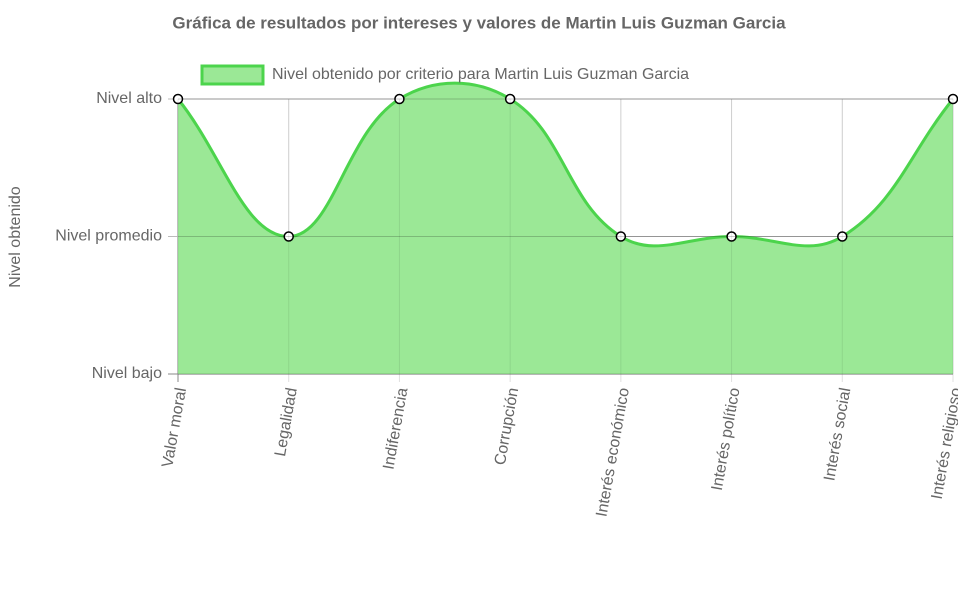 The image size is (958, 594). What do you see at coordinates (15, 237) in the screenshot?
I see `y-axis-title: Nivel obtenido` at bounding box center [15, 237].